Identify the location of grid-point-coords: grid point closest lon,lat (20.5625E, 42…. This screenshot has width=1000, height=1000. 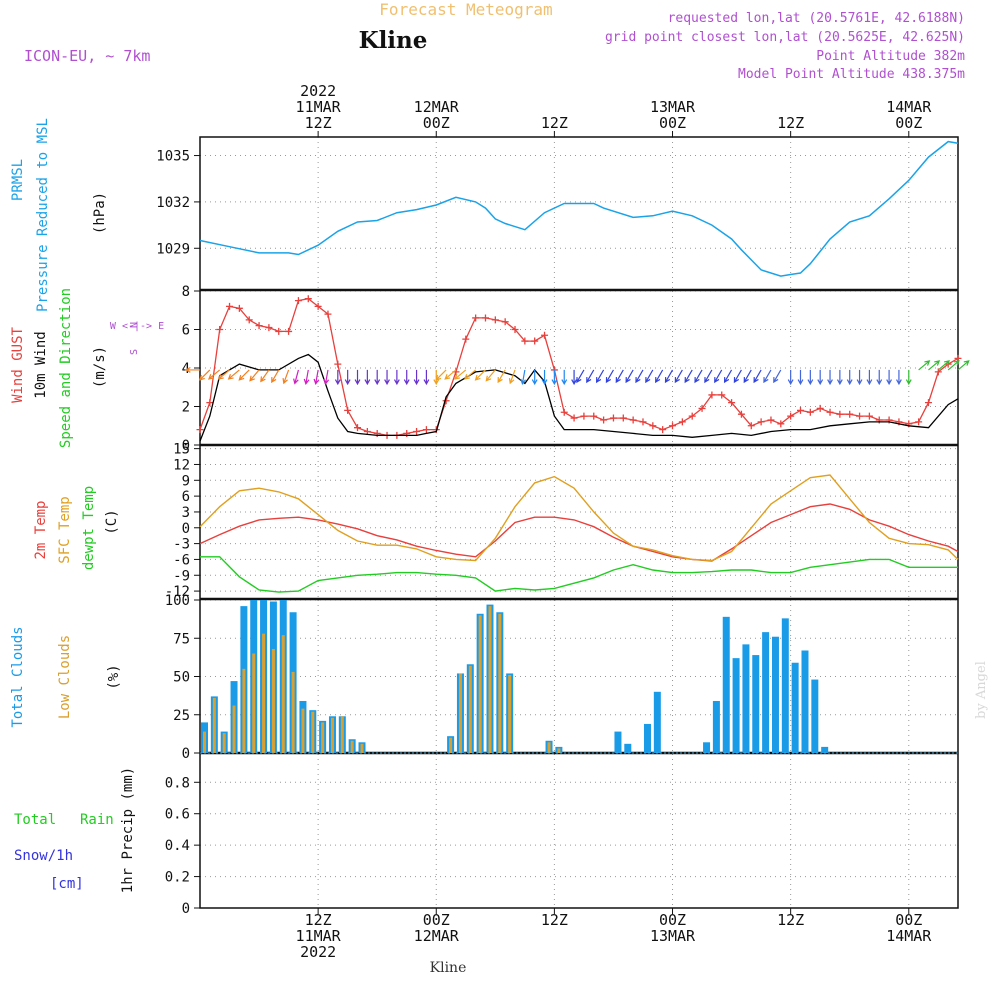
(785, 37).